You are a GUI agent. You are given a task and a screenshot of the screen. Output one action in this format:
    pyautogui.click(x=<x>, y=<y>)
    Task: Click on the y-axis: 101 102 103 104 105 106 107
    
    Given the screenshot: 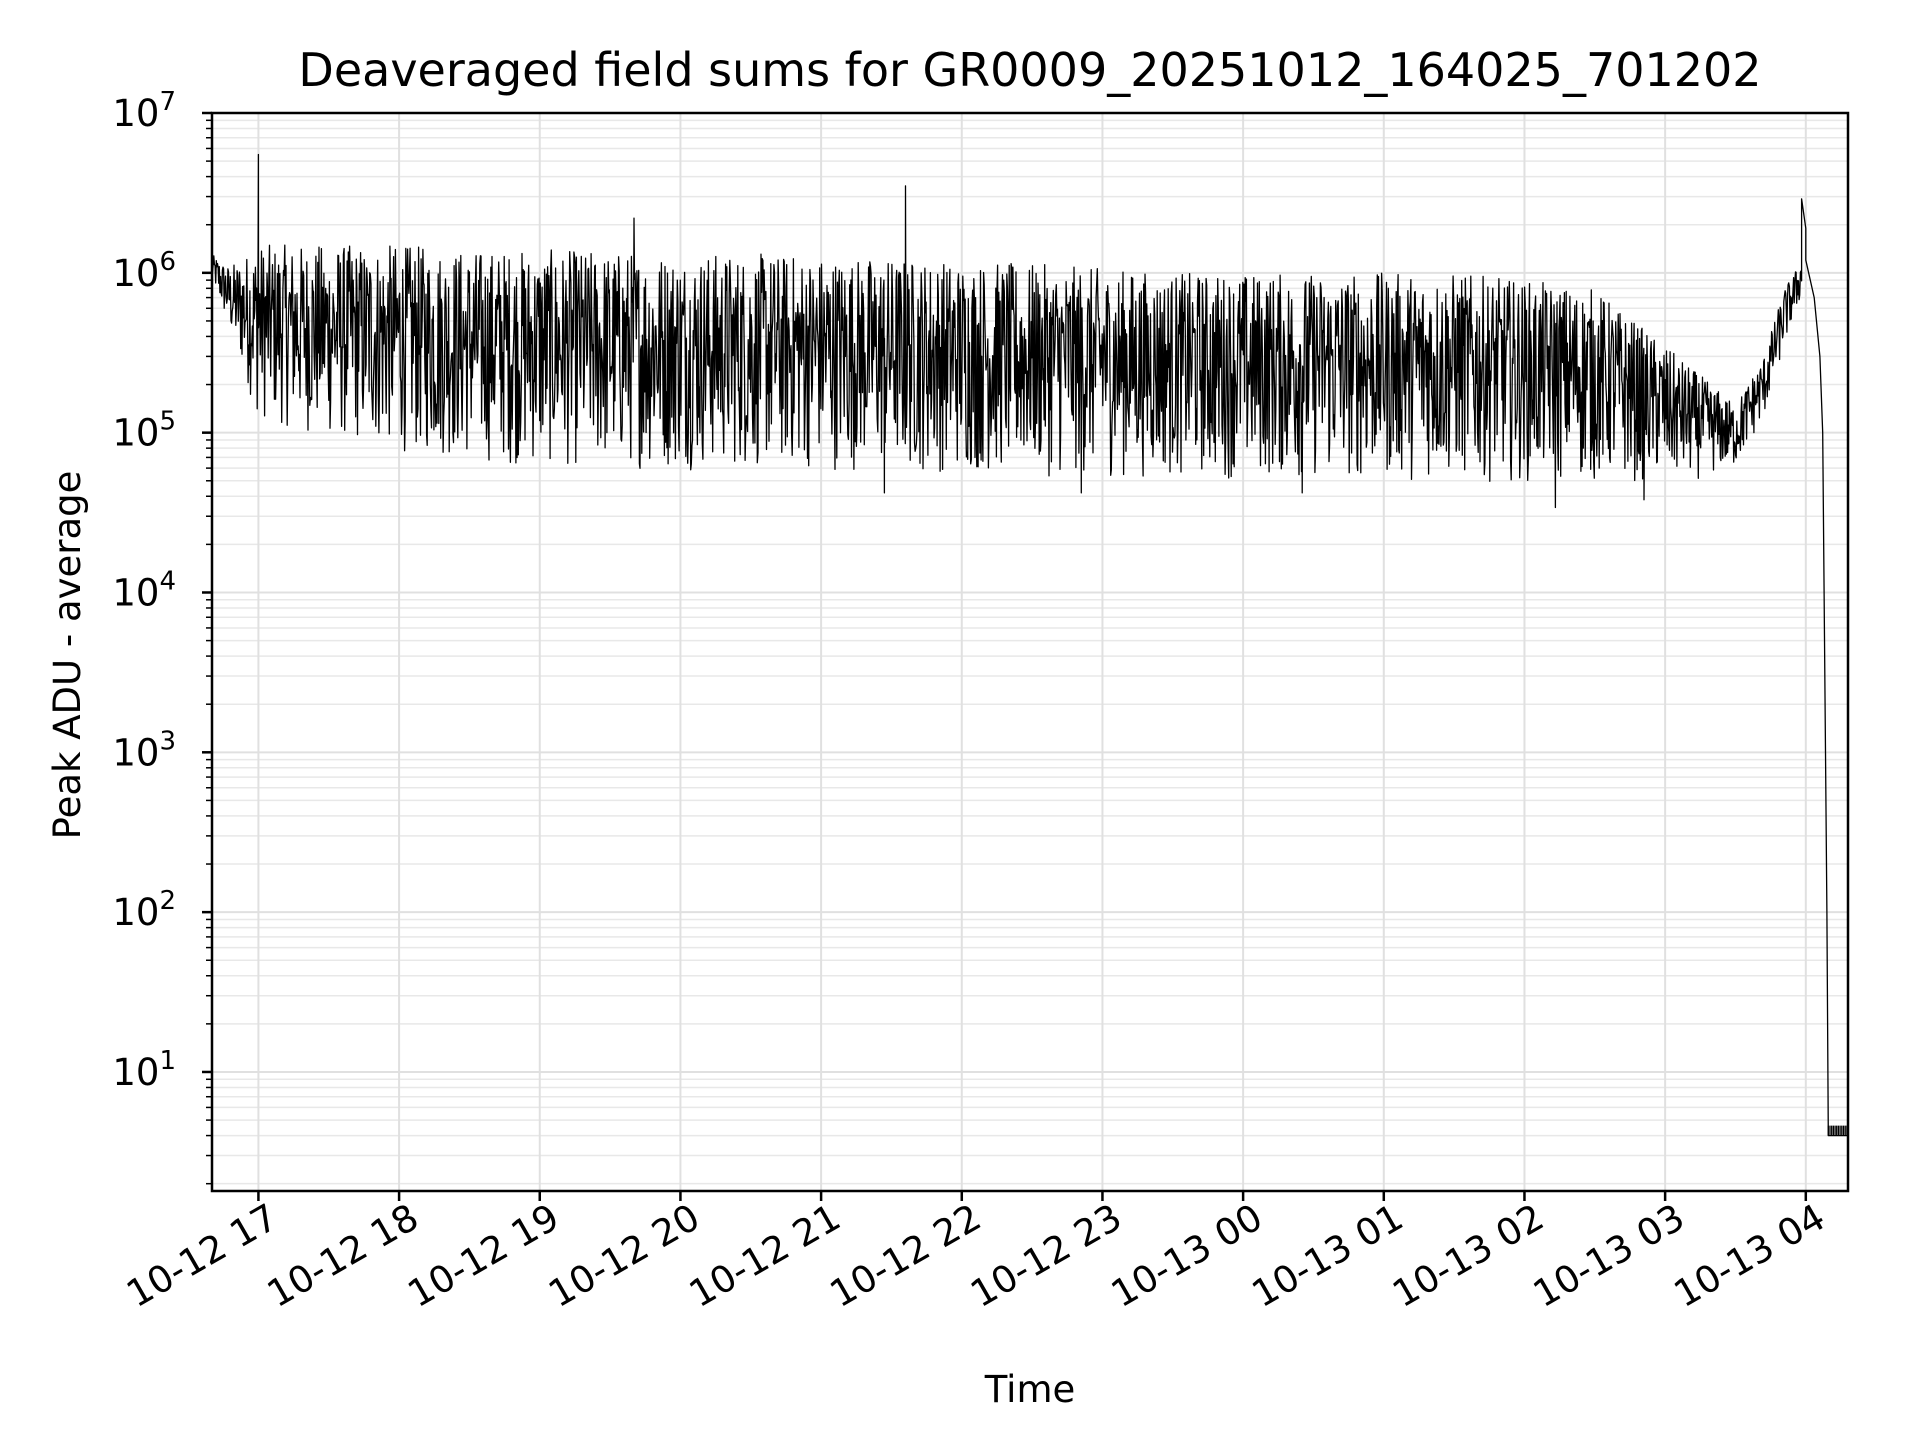 What is the action you would take?
    pyautogui.click(x=162, y=636)
    